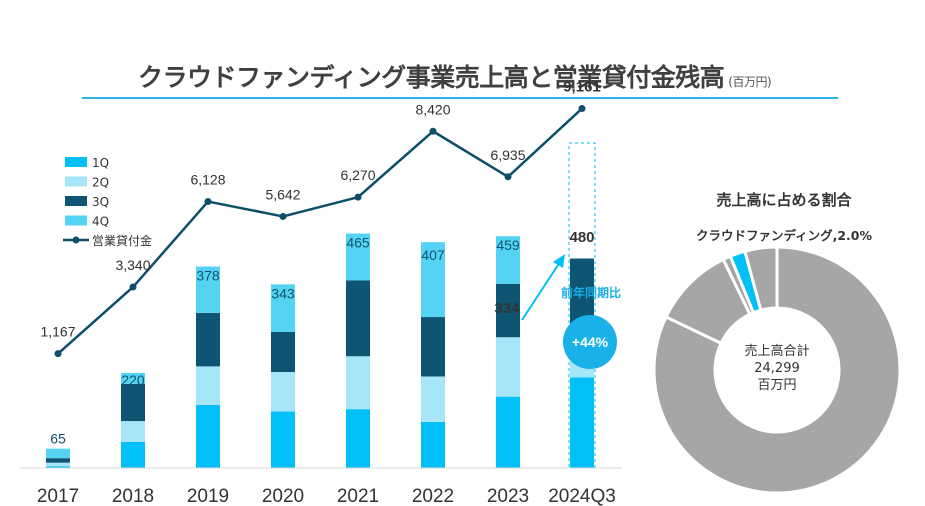 This screenshot has height=506, width=925. What do you see at coordinates (507, 155) in the screenshot?
I see `loan-value-label: 6,935` at bounding box center [507, 155].